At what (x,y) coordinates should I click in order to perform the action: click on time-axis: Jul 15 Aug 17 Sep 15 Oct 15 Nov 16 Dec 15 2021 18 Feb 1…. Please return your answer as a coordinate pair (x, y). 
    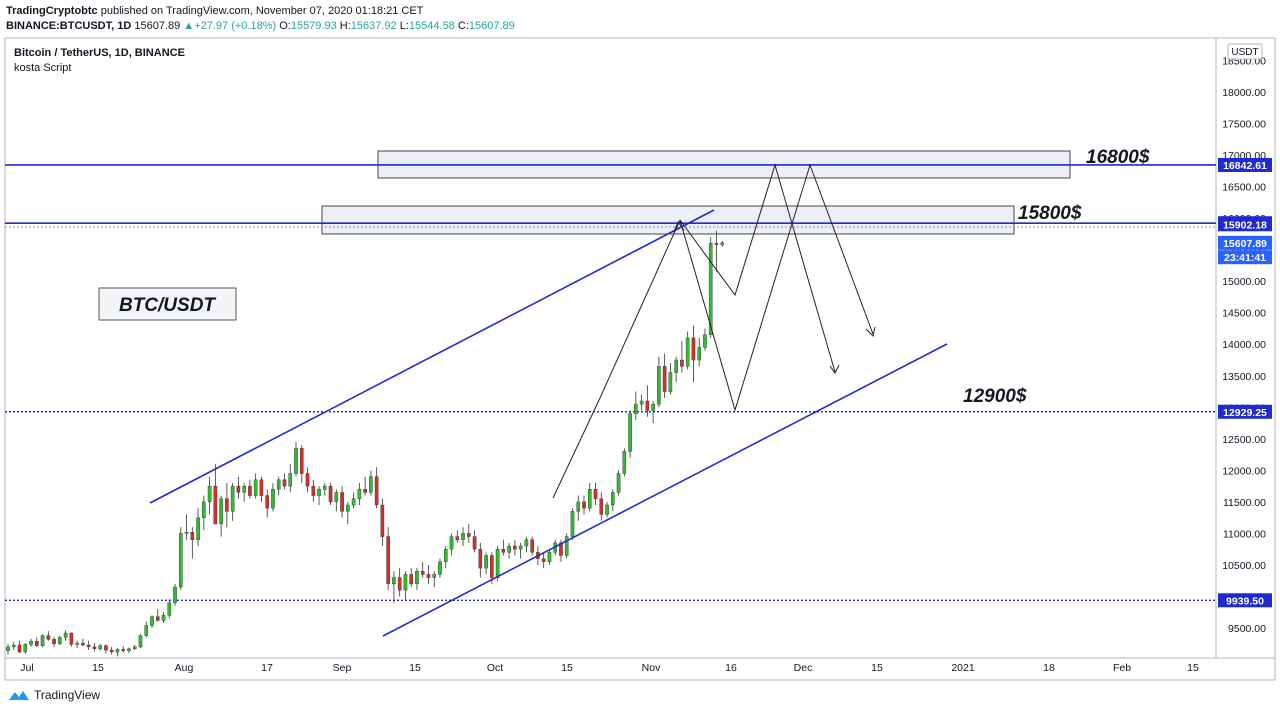
    Looking at the image, I should click on (609, 668).